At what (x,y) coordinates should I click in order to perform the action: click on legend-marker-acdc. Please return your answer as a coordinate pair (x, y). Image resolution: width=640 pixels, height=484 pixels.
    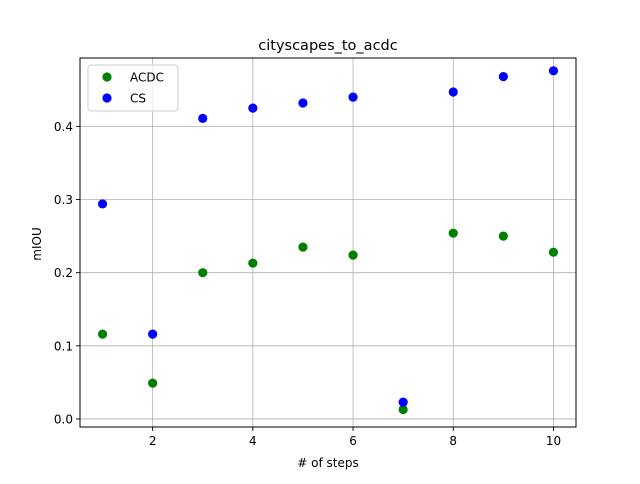
    Looking at the image, I should click on (107, 77).